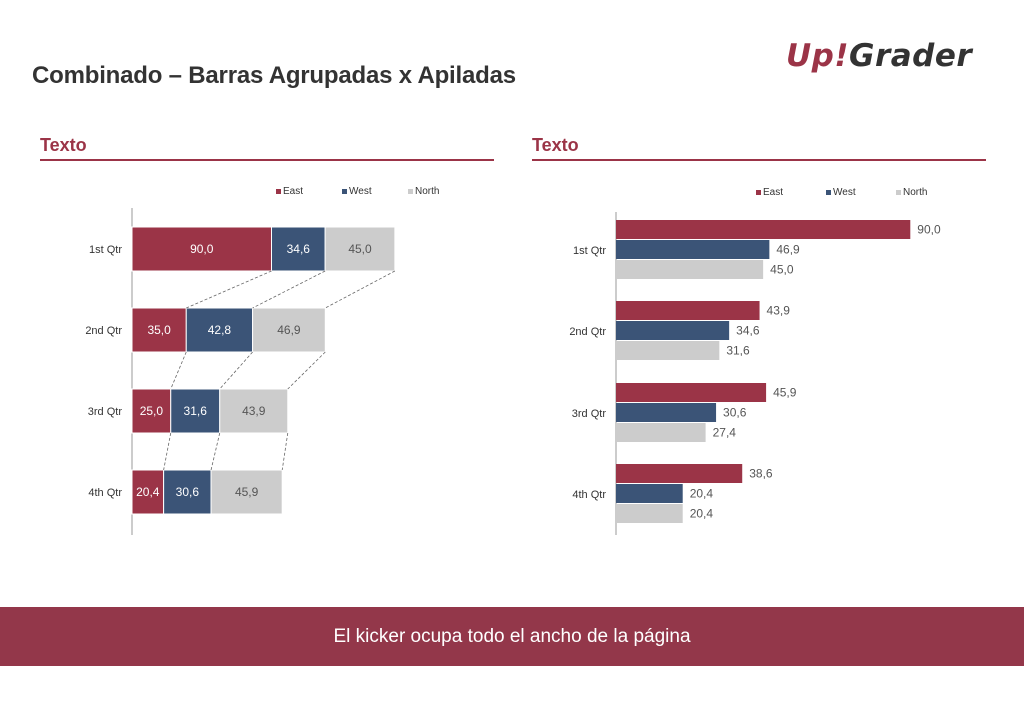 This screenshot has width=1024, height=724. I want to click on page-title: Combinado – Barras Agrupadas x Apiladas, so click(274, 75).